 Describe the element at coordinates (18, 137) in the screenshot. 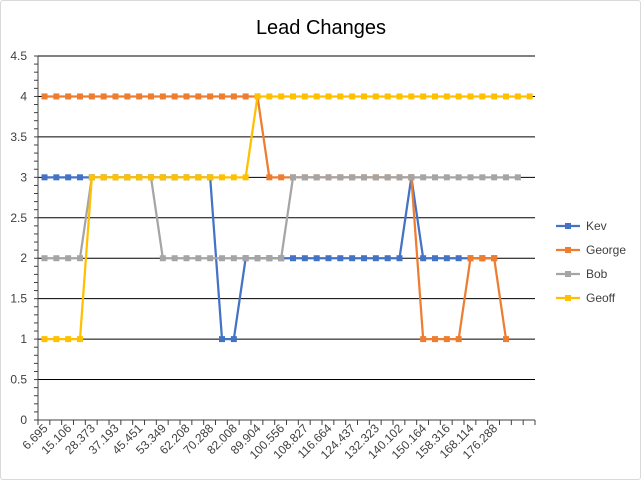

I see `y-tick-label: 3.5` at that location.